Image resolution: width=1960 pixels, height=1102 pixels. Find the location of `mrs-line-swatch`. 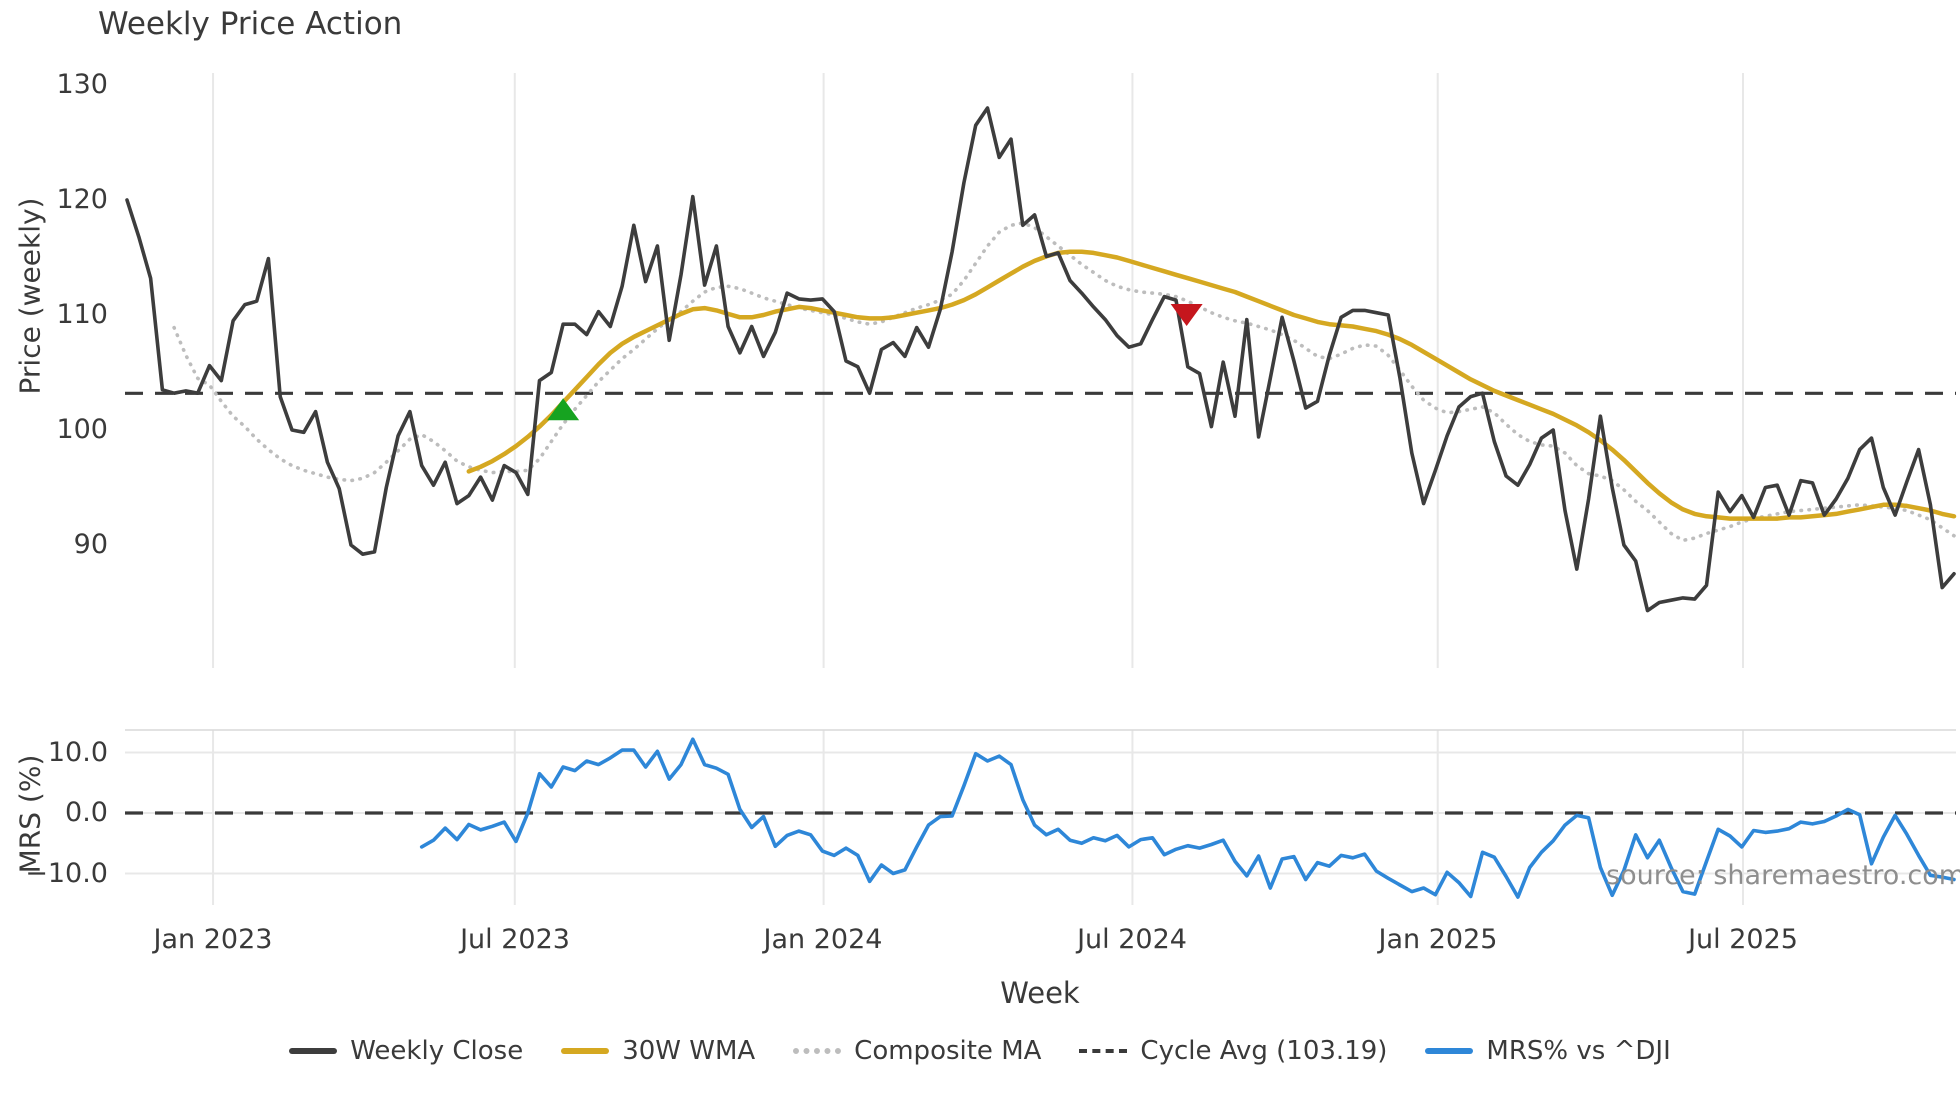

mrs-line-swatch is located at coordinates (1449, 1051).